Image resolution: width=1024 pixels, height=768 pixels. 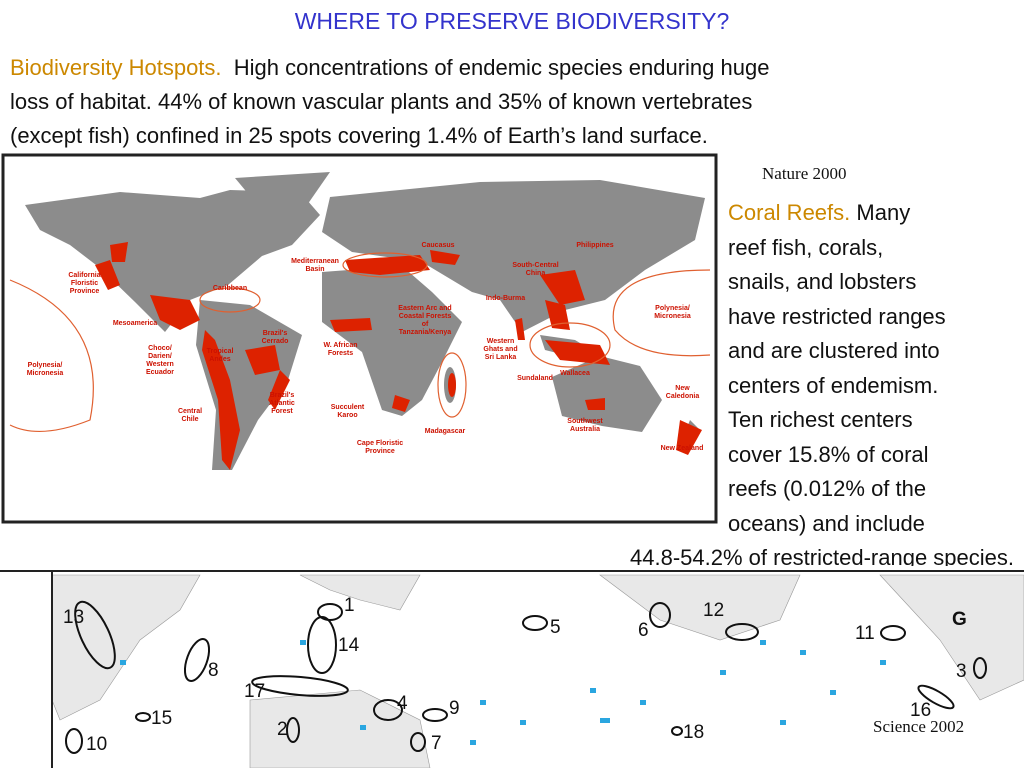 What do you see at coordinates (643, 630) in the screenshot?
I see `center-label: 6` at bounding box center [643, 630].